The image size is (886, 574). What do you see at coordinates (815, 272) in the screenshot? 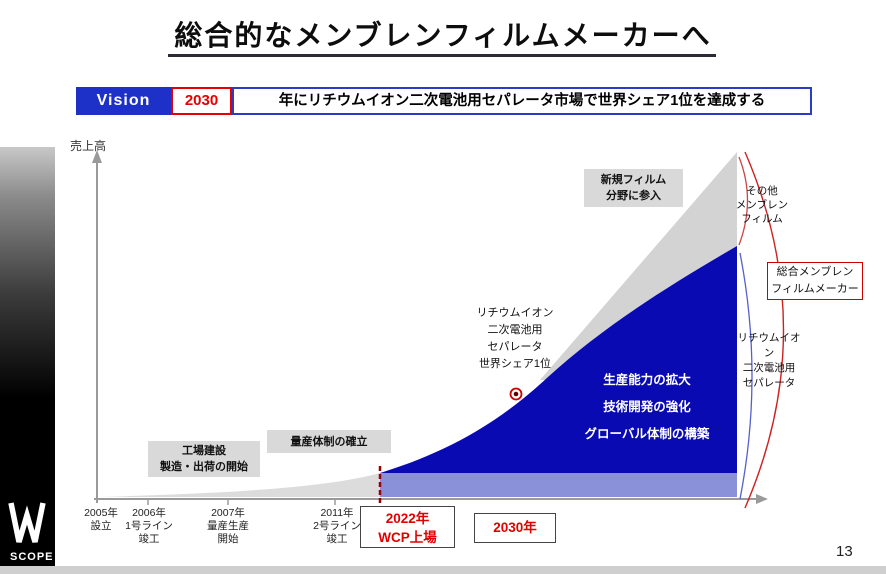
I see `integrated-maker-line: 総合メンブレン` at bounding box center [815, 272].